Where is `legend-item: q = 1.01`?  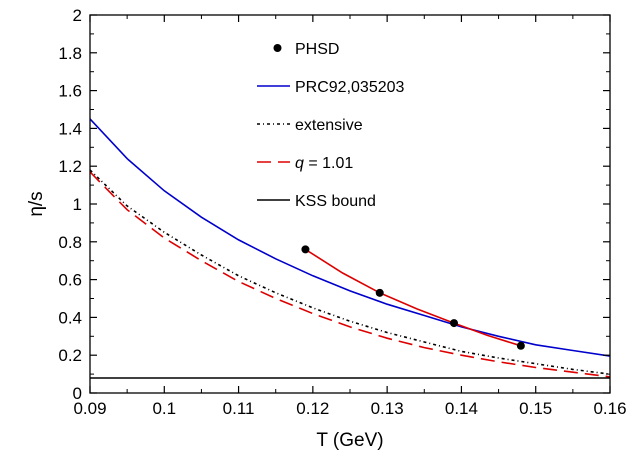
legend-item: q = 1.01 is located at coordinates (305, 163).